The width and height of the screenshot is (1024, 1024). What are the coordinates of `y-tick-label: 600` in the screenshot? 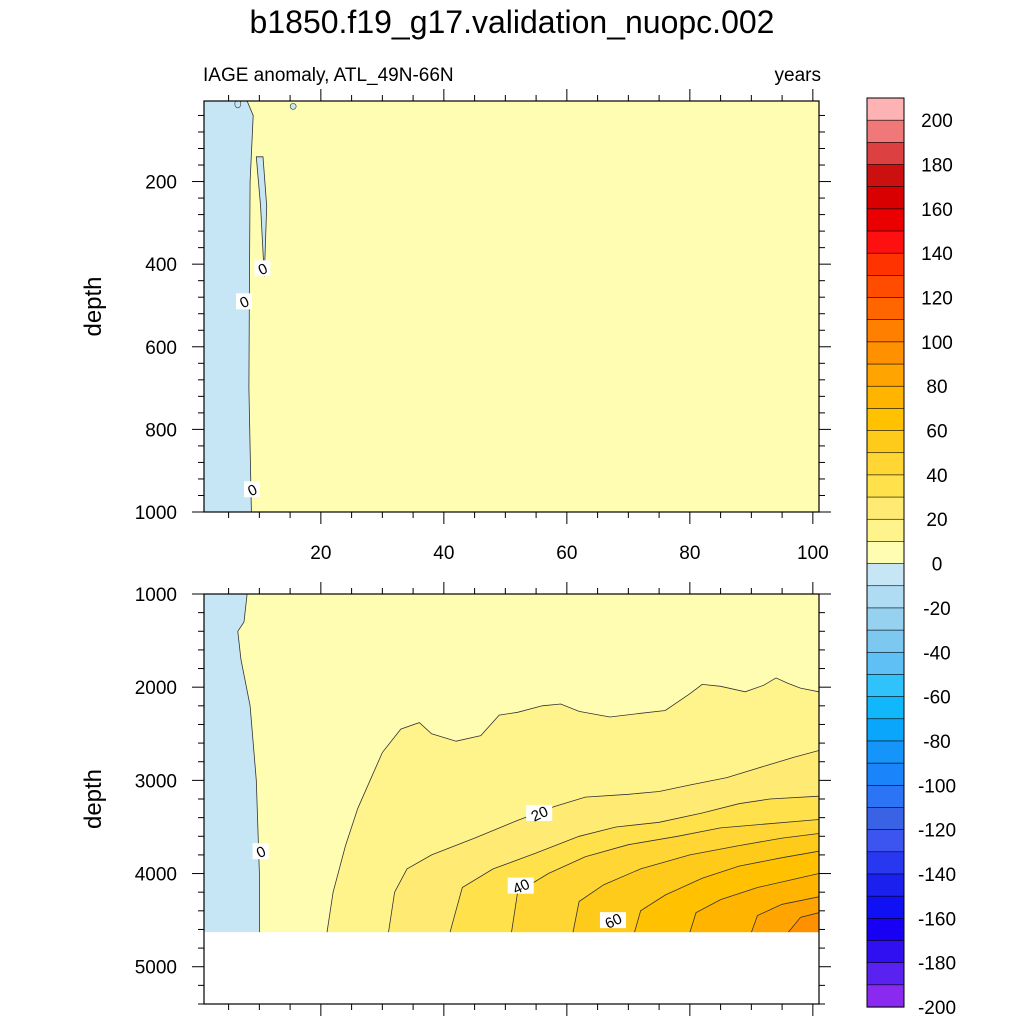 It's located at (161, 348).